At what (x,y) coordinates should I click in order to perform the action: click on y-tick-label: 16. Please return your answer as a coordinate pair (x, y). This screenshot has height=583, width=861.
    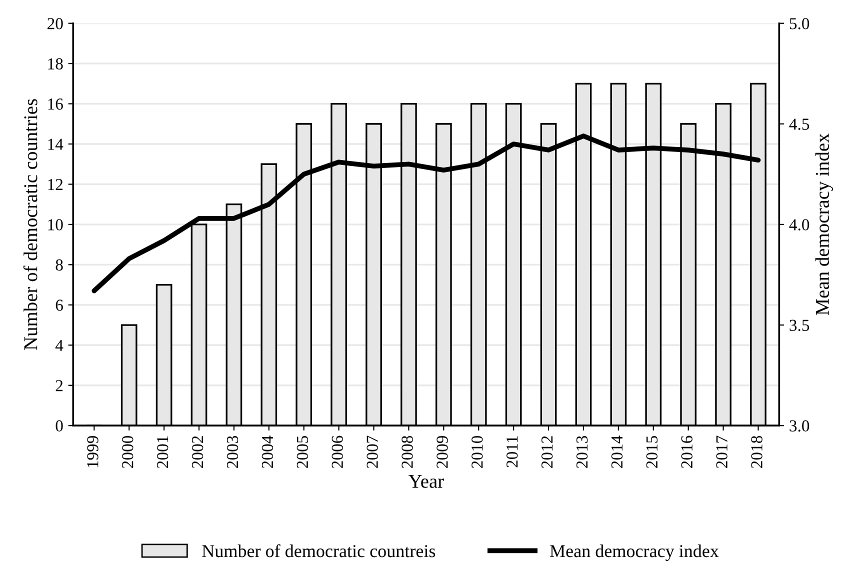
    Looking at the image, I should click on (55, 104).